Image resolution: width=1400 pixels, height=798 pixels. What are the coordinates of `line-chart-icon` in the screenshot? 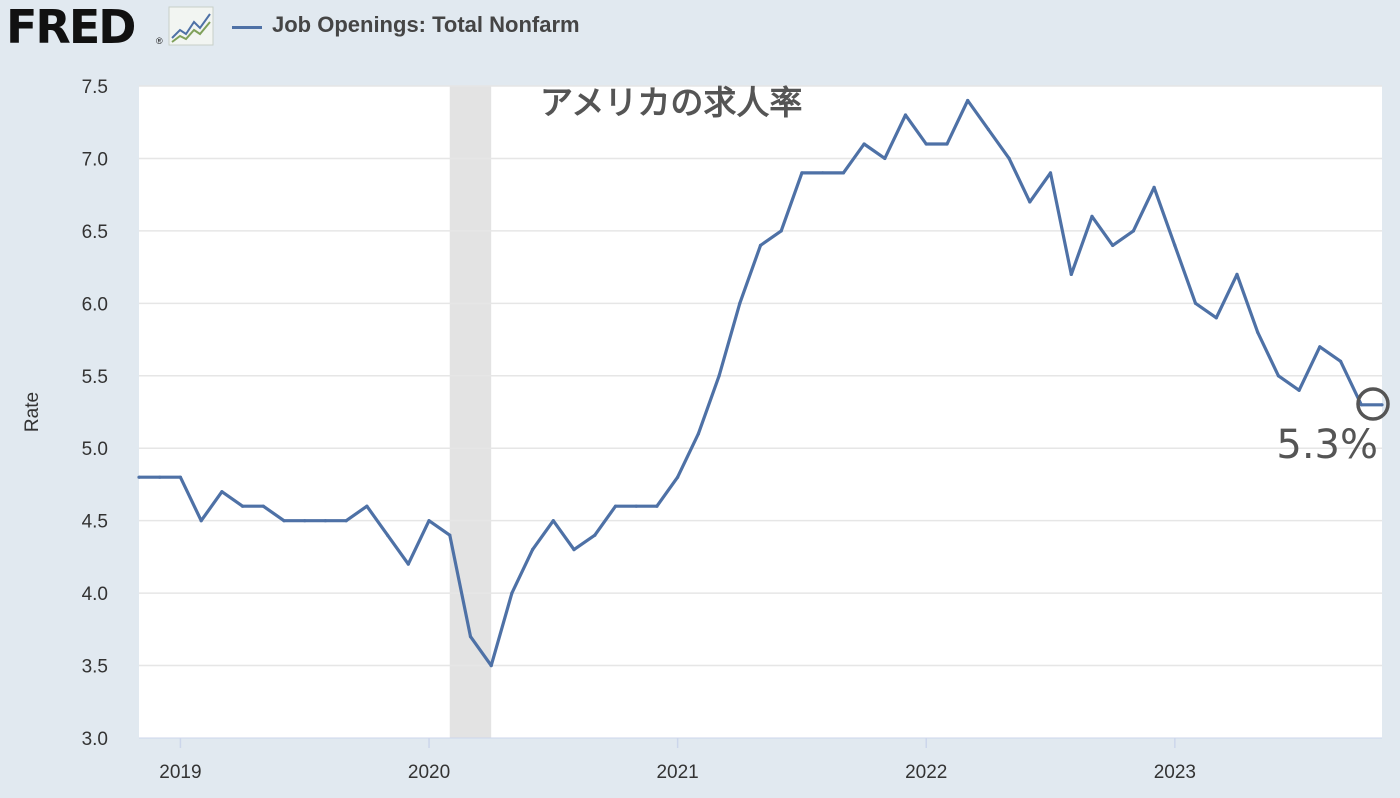 It's located at (191, 26).